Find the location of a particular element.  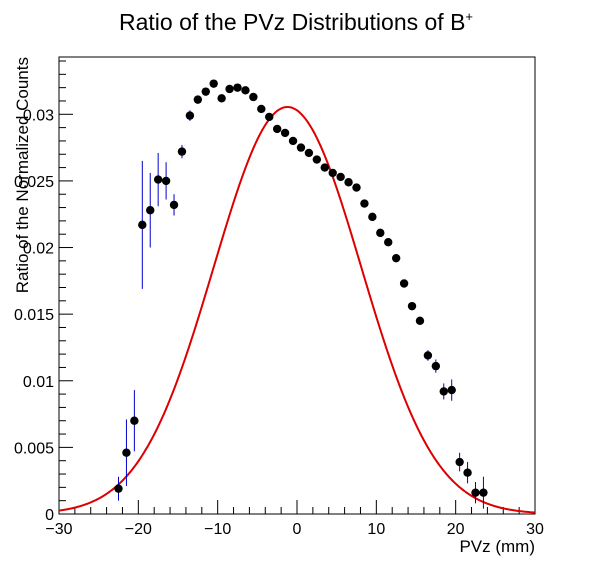

y-tick-label: 0 is located at coordinates (49, 515).